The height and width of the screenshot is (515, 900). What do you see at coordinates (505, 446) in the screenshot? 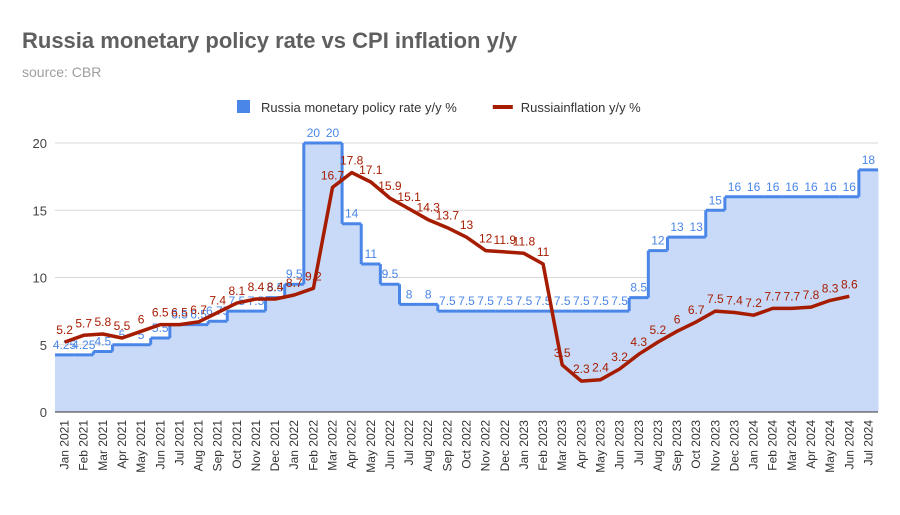
I see `x-tick-label: Dec 2022` at bounding box center [505, 446].